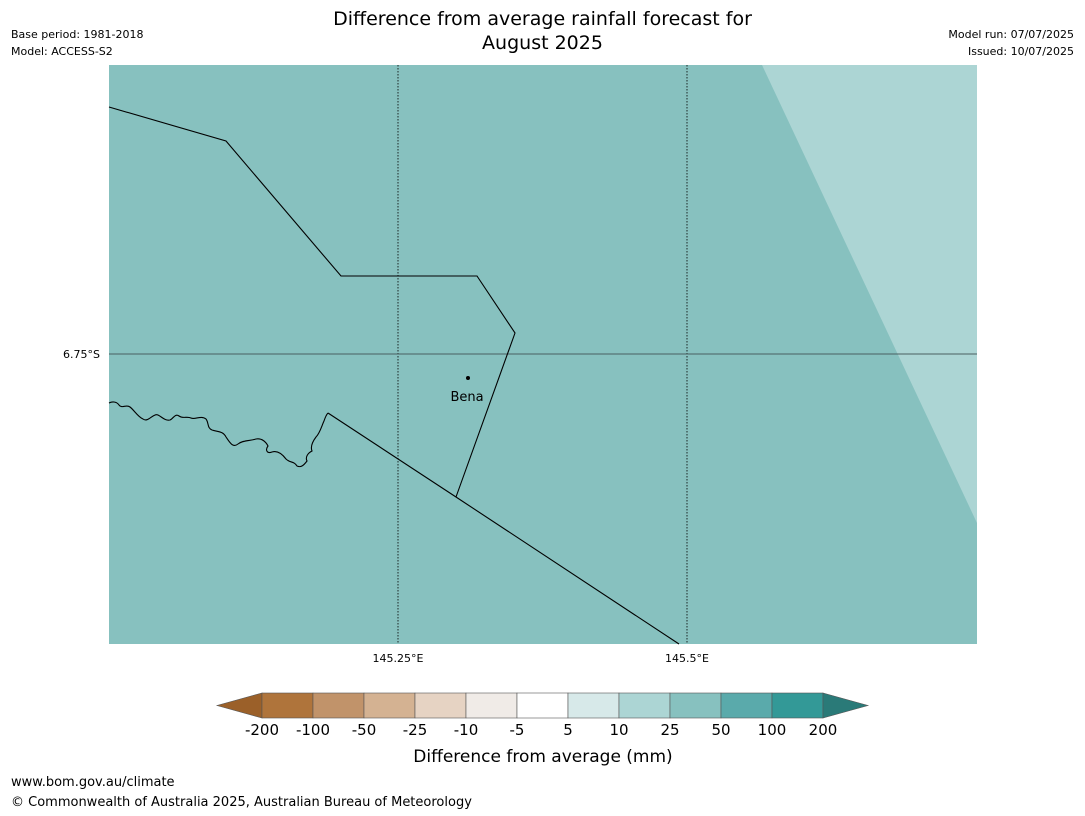 The width and height of the screenshot is (1085, 816). What do you see at coordinates (239, 705) in the screenshot?
I see `colorbar-swatch-low-extension` at bounding box center [239, 705].